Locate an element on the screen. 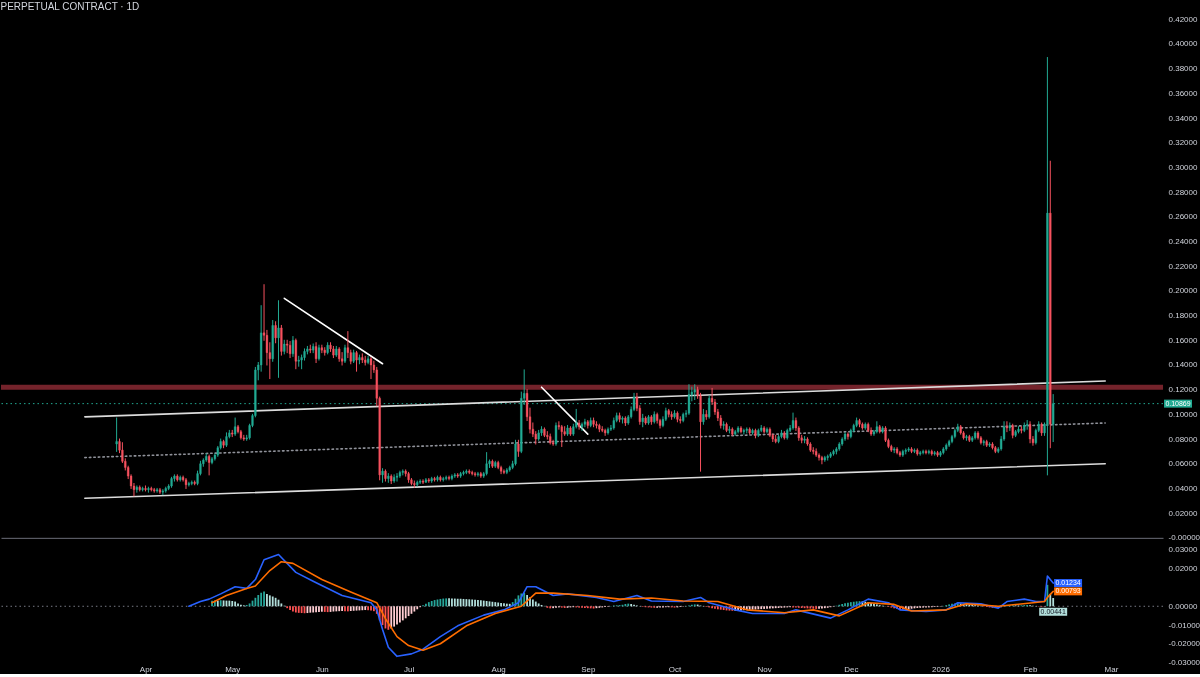  x-tick-label: 2026 is located at coordinates (941, 670).